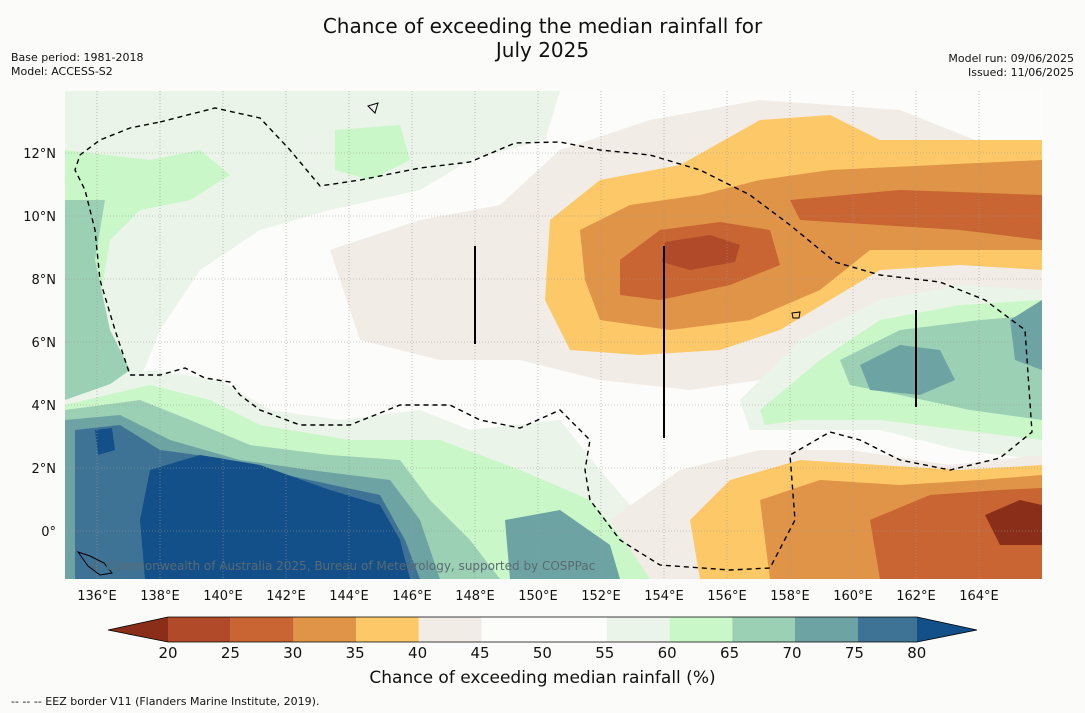 This screenshot has height=713, width=1085. I want to click on colorbar-tick-label: 40, so click(417, 653).